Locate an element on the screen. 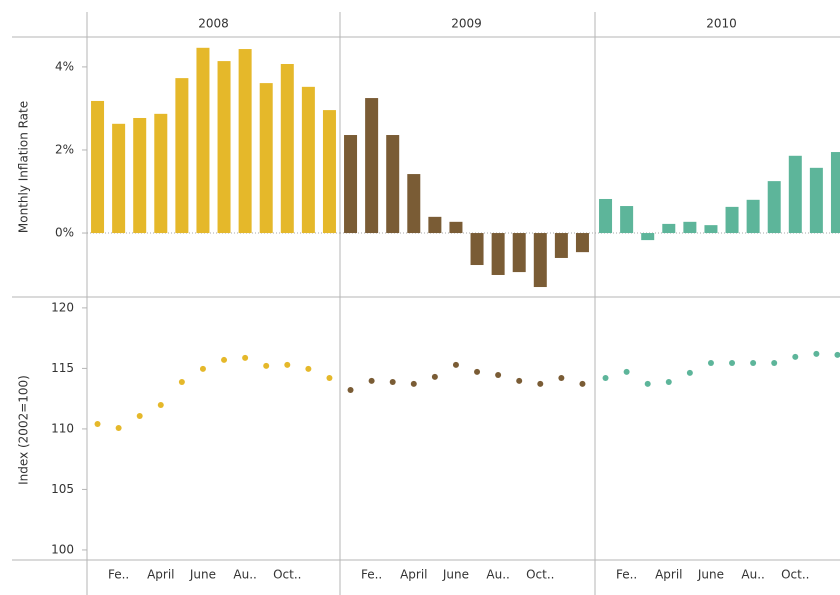  y-tick-label: 2% is located at coordinates (64, 149).